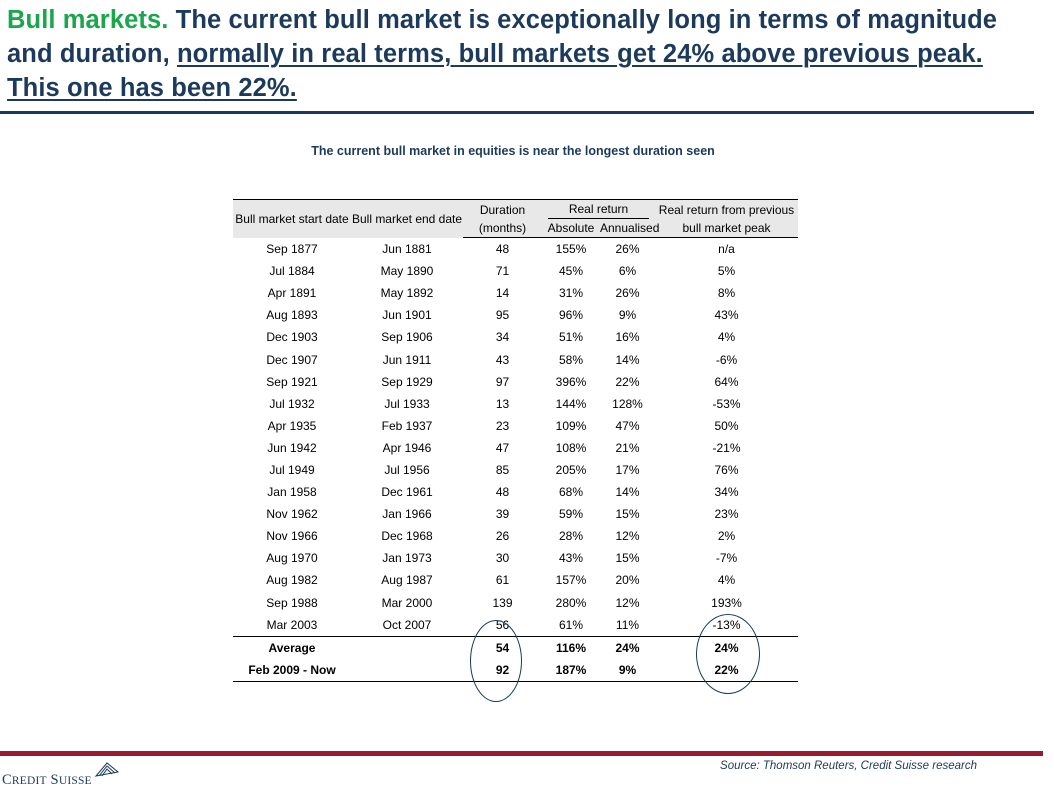  What do you see at coordinates (292, 670) in the screenshot?
I see `cell-start: Feb 2009 - Now` at bounding box center [292, 670].